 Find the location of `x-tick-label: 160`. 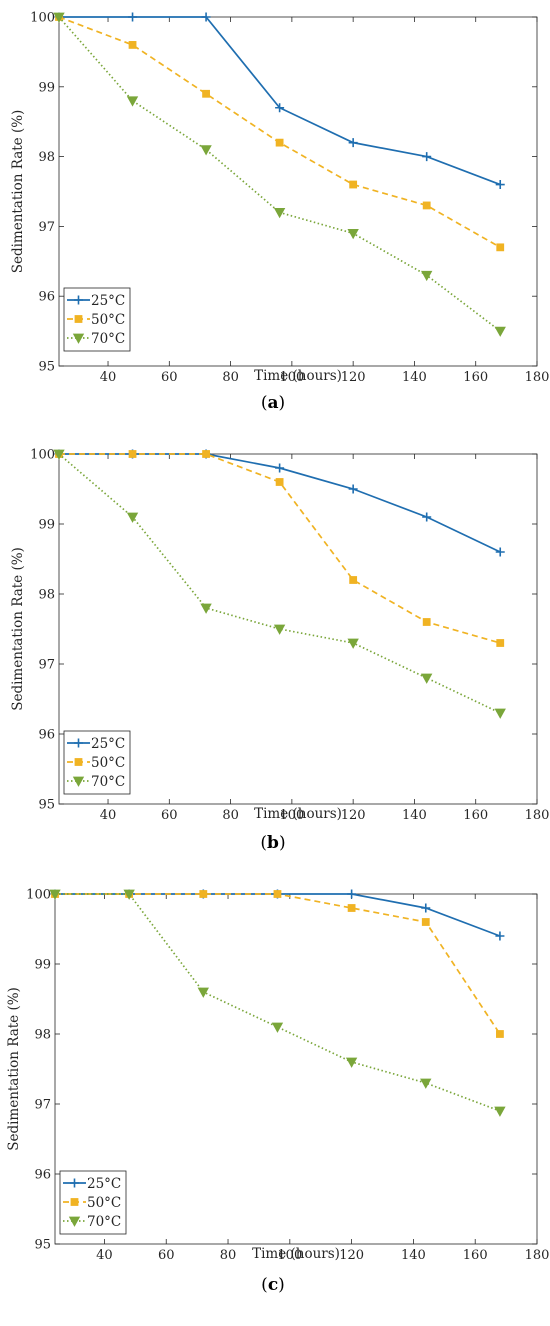

x-tick-label: 160 is located at coordinates (475, 1255).